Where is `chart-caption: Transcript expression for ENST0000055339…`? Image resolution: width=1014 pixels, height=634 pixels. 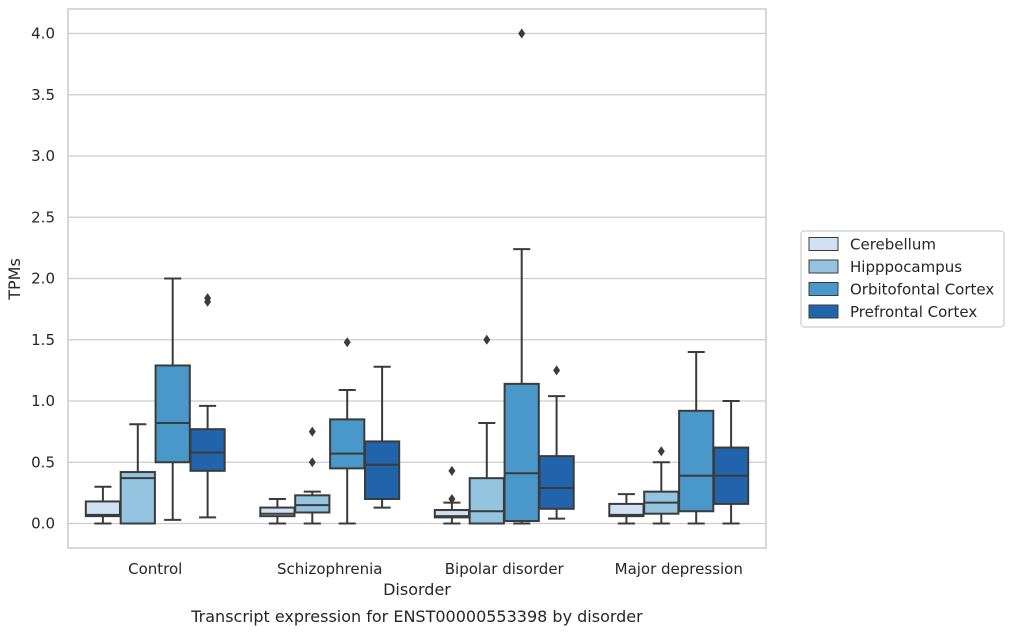
chart-caption: Transcript expression for ENST0000055339… is located at coordinates (416, 616).